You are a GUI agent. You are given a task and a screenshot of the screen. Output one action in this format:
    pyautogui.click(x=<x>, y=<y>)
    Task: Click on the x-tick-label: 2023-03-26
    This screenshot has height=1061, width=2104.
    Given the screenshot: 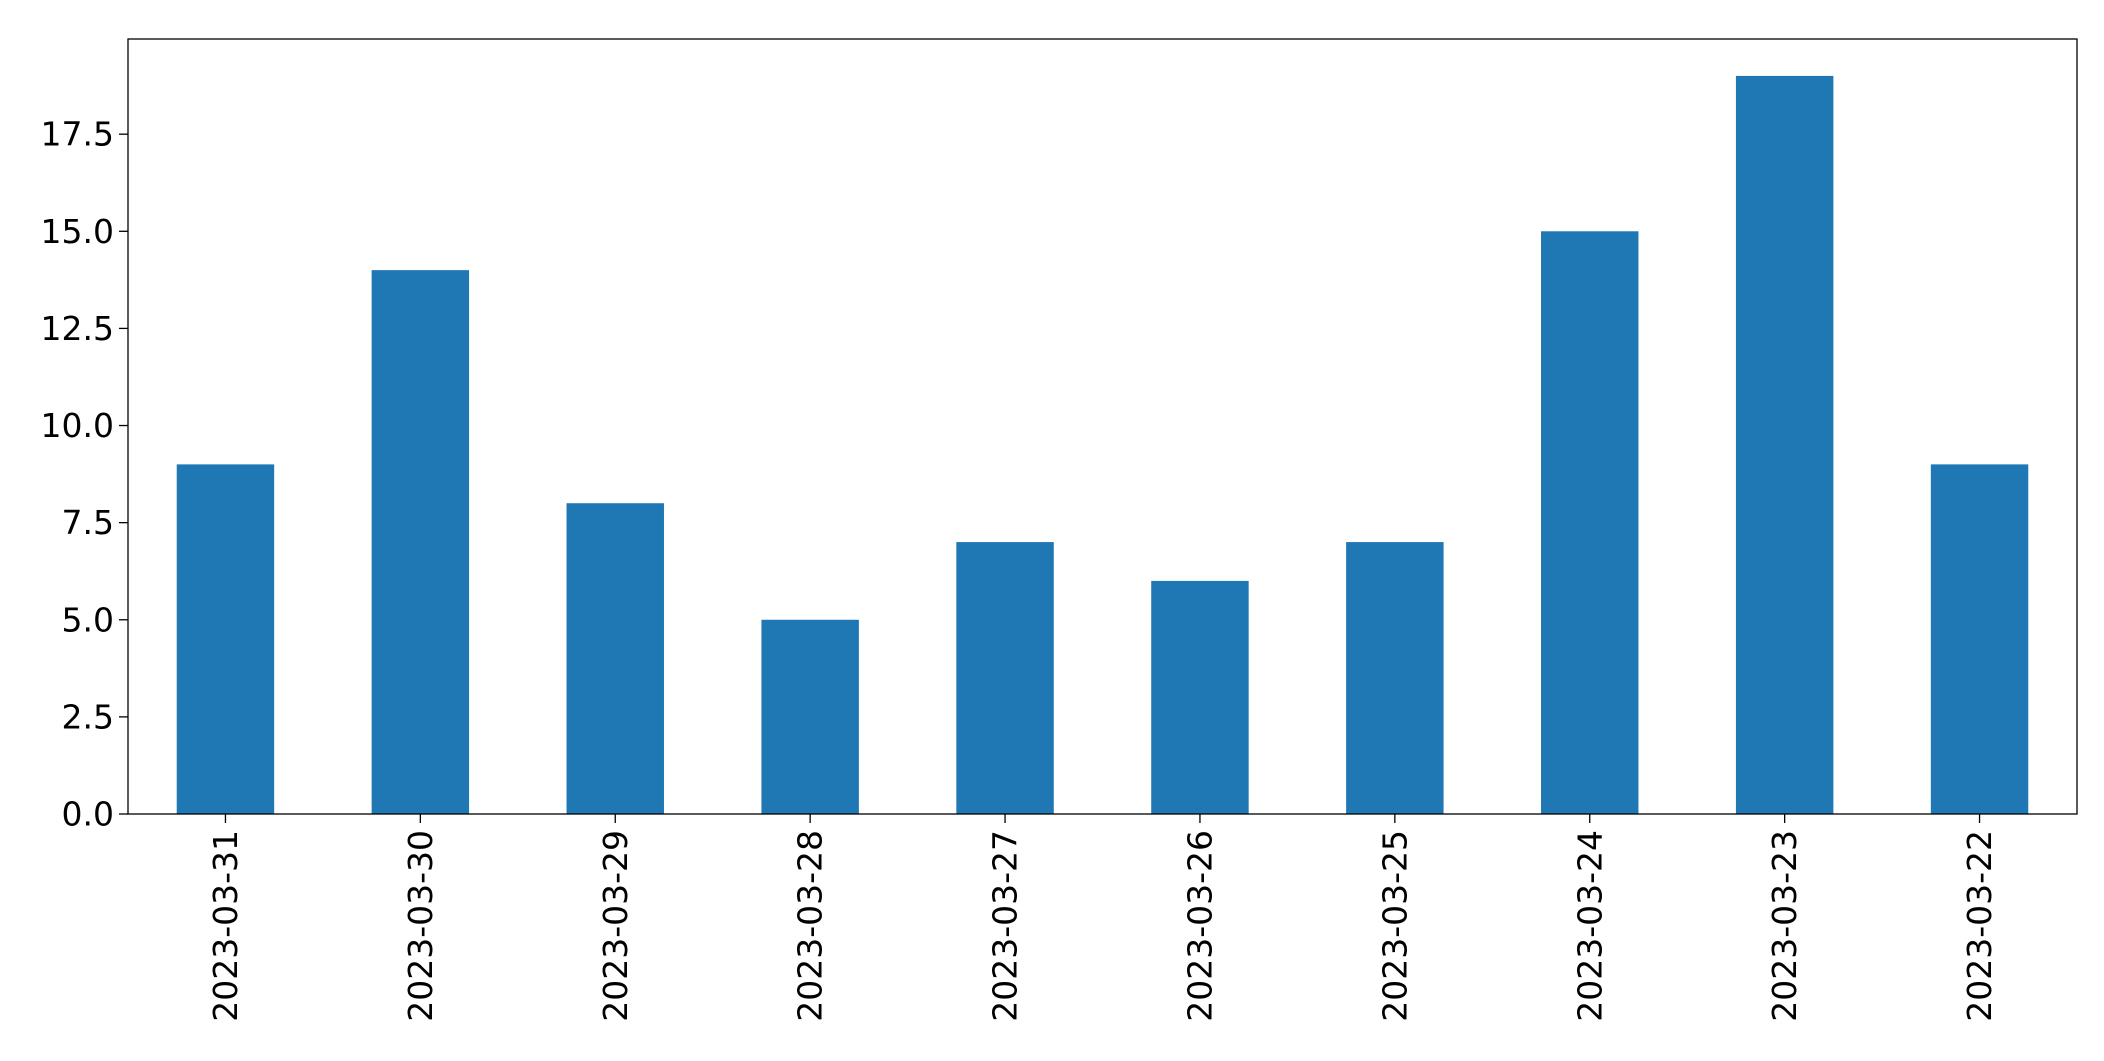 What is the action you would take?
    pyautogui.click(x=1199, y=926)
    